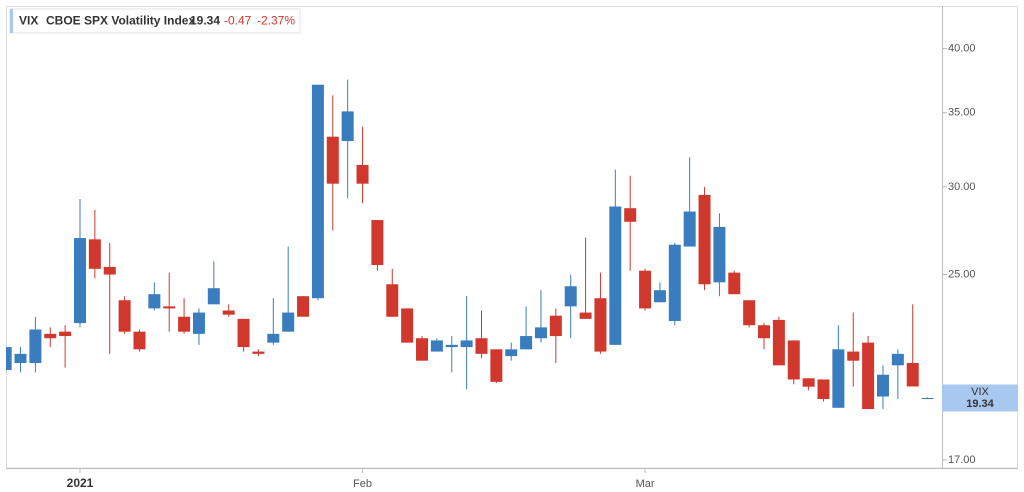 This screenshot has width=1024, height=492. What do you see at coordinates (362, 484) in the screenshot?
I see `x-tick-label: Feb` at bounding box center [362, 484].